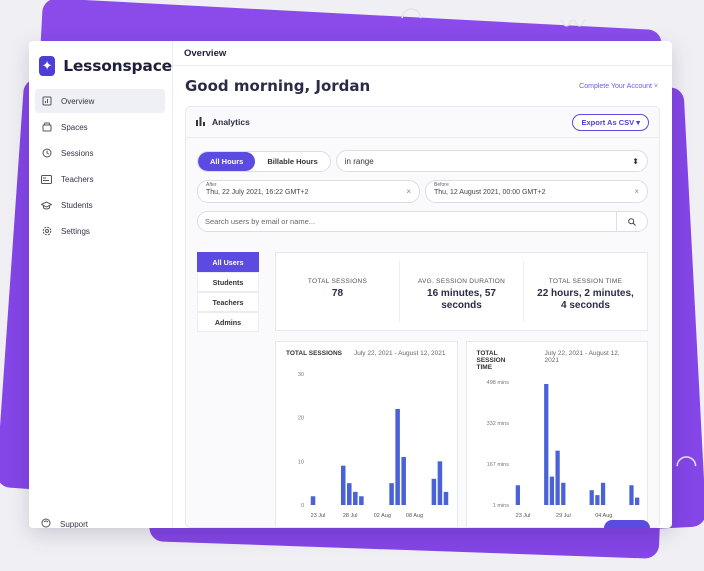 The image size is (704, 571). What do you see at coordinates (292, 161) in the screenshot?
I see `tab-billable-hours: Billable Hours` at bounding box center [292, 161].